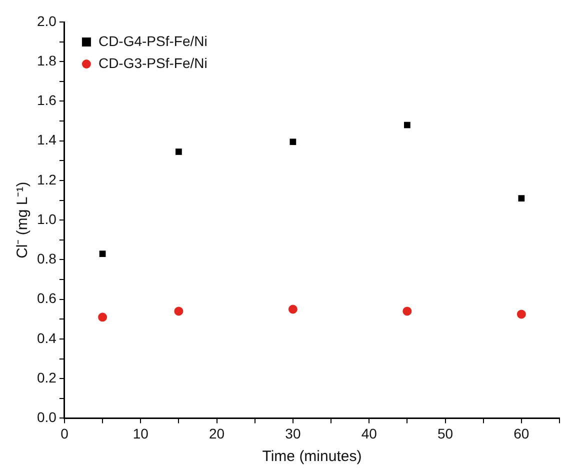 The width and height of the screenshot is (572, 476). I want to click on x-tick-label: 60, so click(522, 433).